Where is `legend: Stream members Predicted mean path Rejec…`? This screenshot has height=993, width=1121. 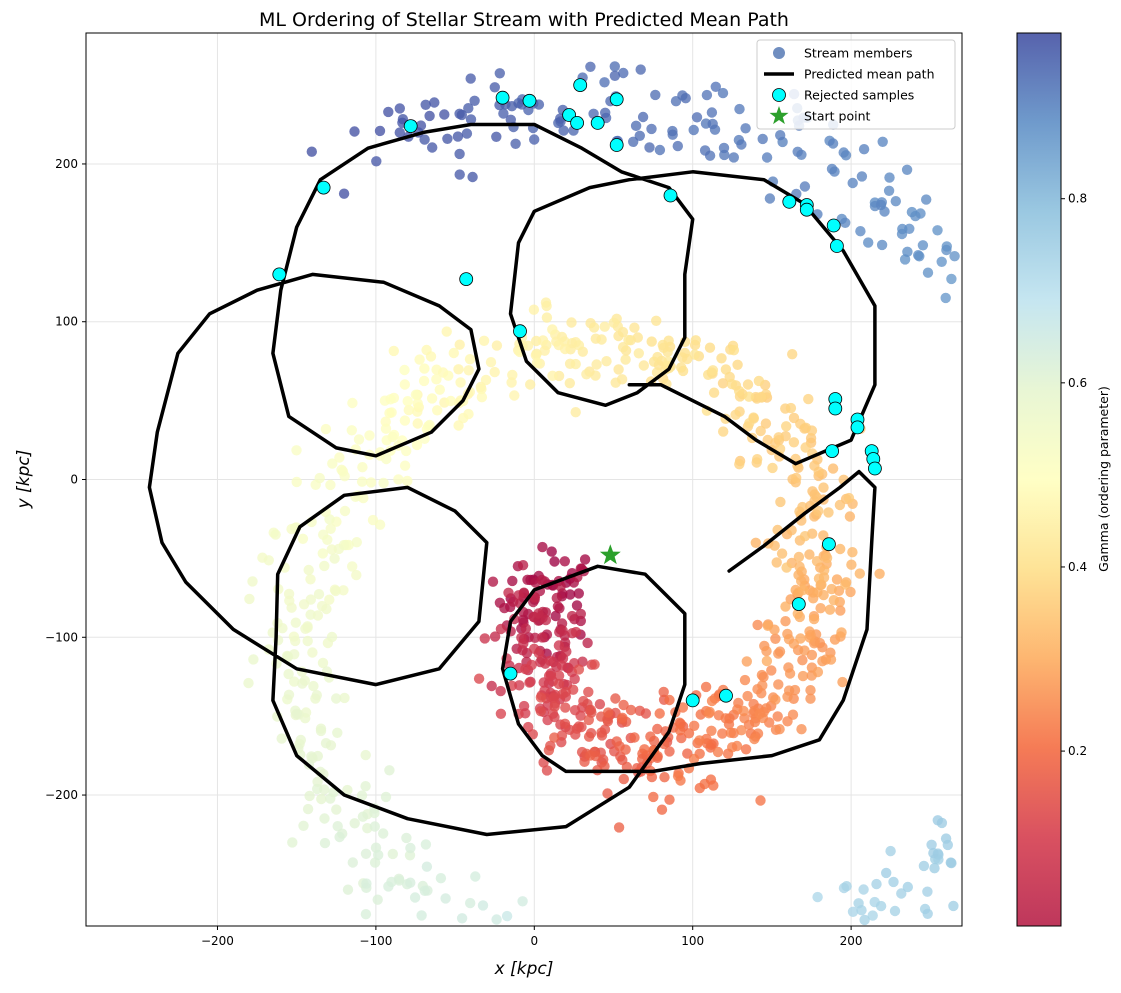
legend: Stream members Predicted mean path Rejec… is located at coordinates (856, 84).